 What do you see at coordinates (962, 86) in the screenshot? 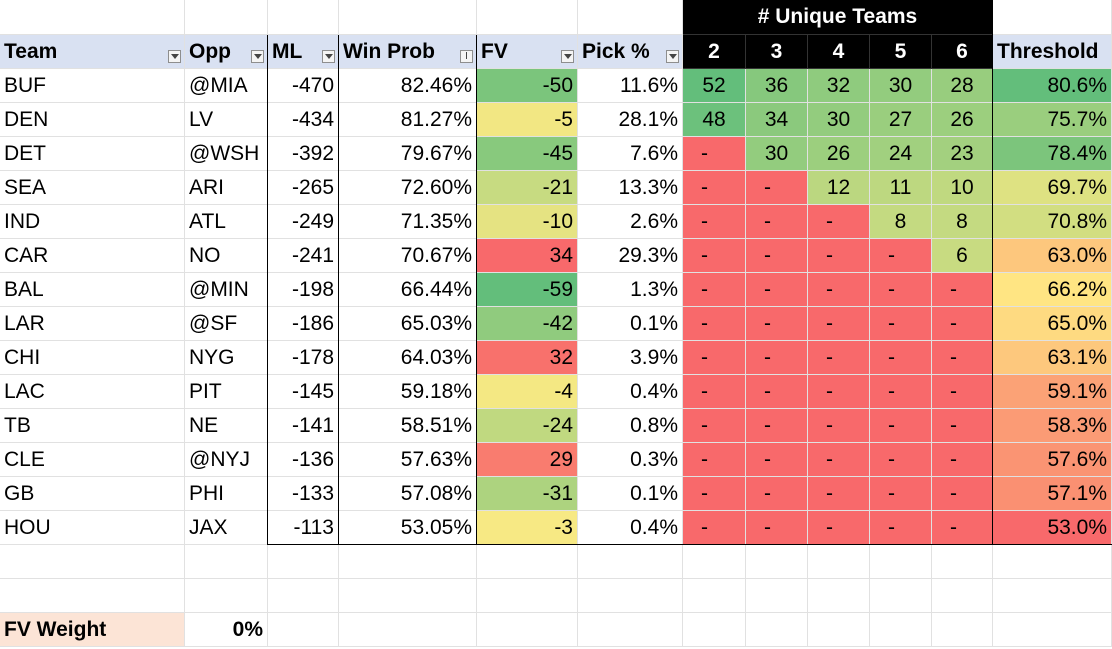
I see `unique-teams-cell: 28` at bounding box center [962, 86].